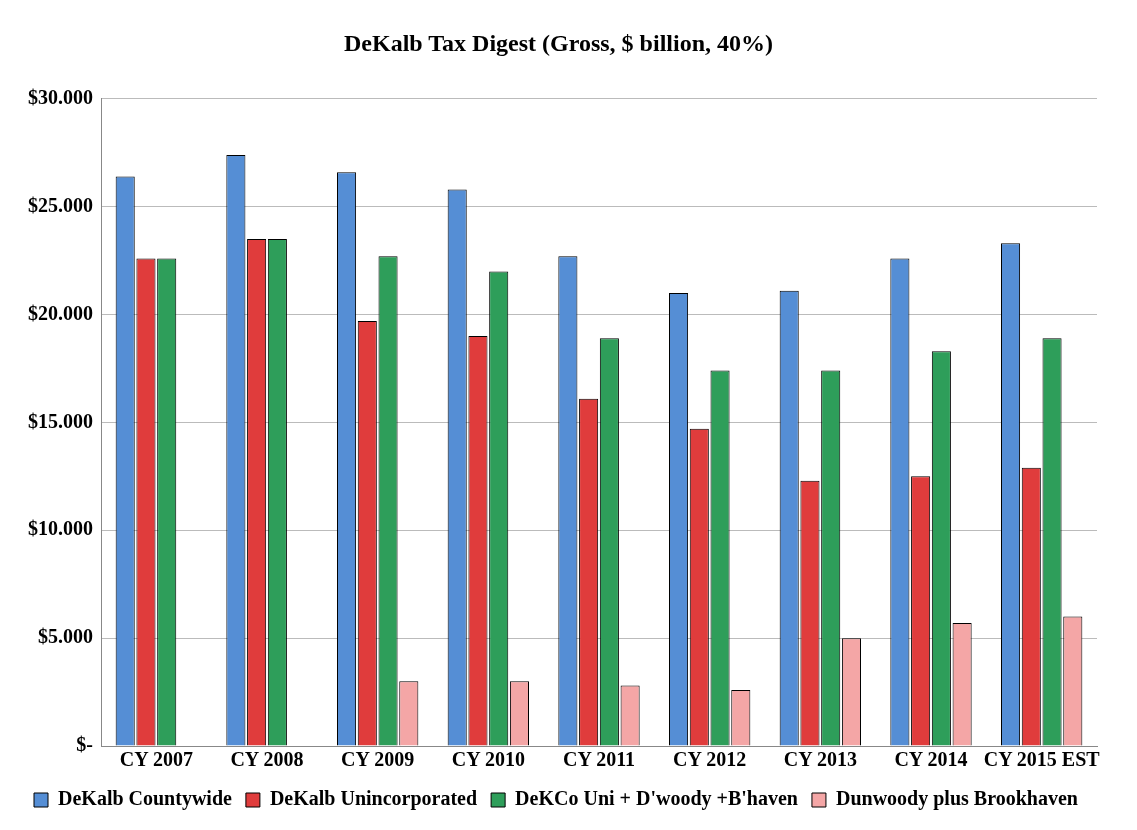 The height and width of the screenshot is (830, 1137). I want to click on x-tick-label: CY 2010, so click(488, 759).